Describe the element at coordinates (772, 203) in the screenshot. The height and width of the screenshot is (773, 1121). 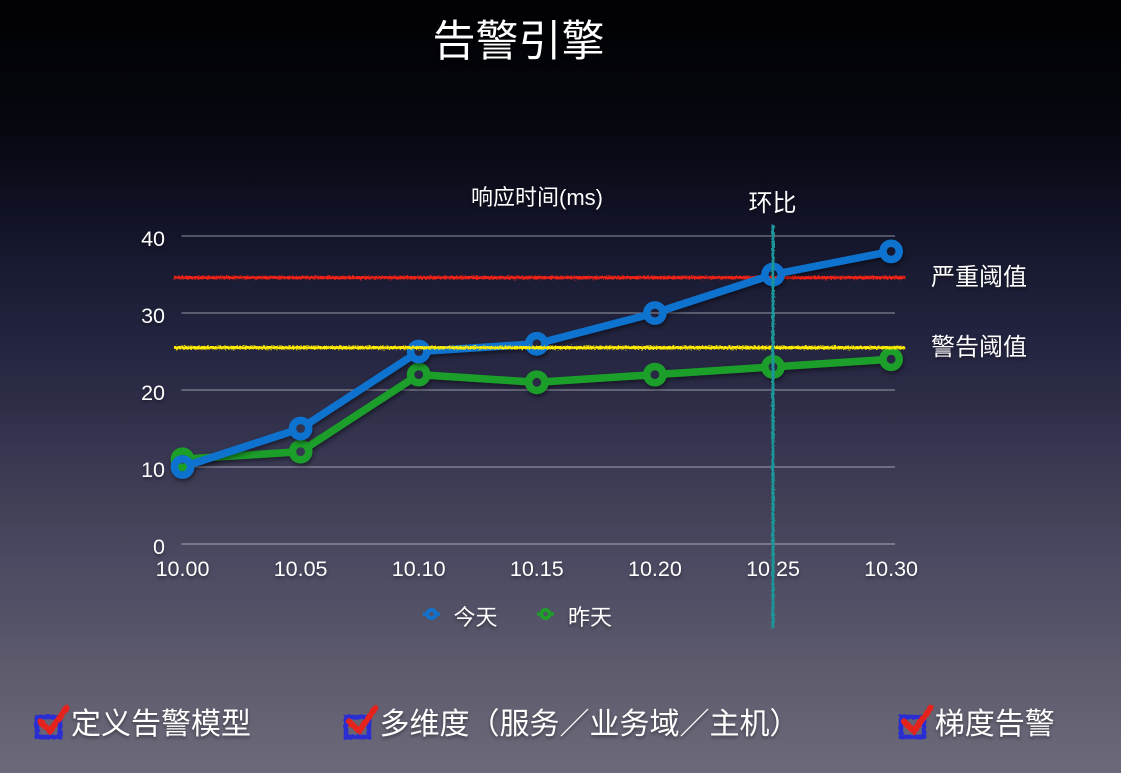
I see `annotation-label: 环比` at that location.